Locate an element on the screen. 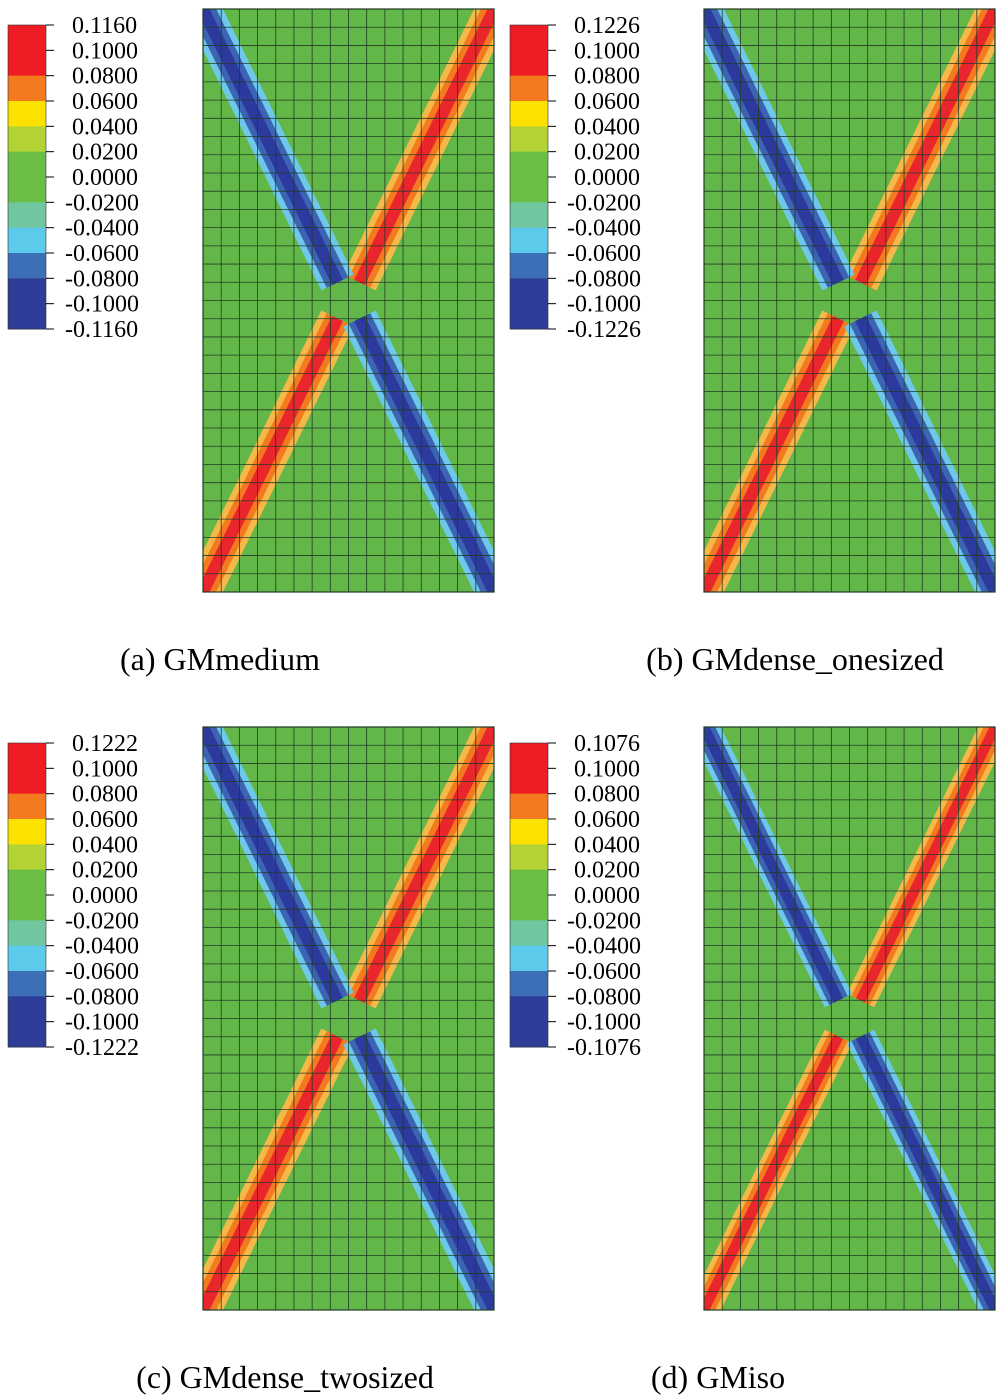  contour-plot-d is located at coordinates (849, 1018).